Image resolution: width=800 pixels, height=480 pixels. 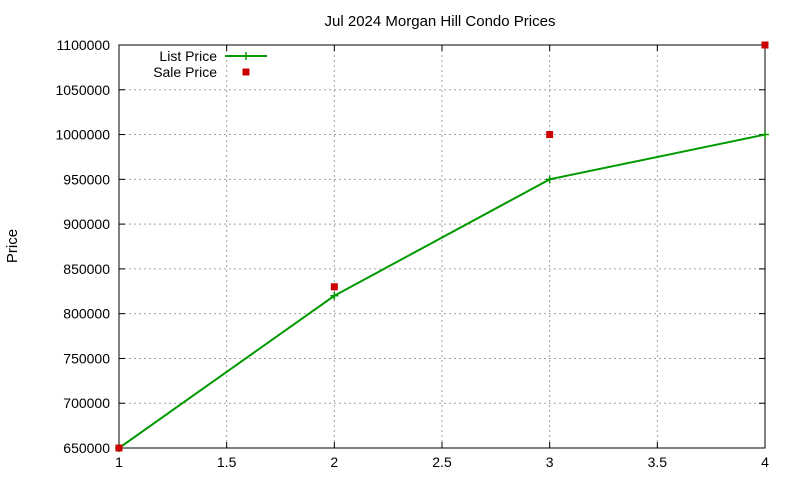 I want to click on y-tick-label: 800000, so click(x=86, y=314).